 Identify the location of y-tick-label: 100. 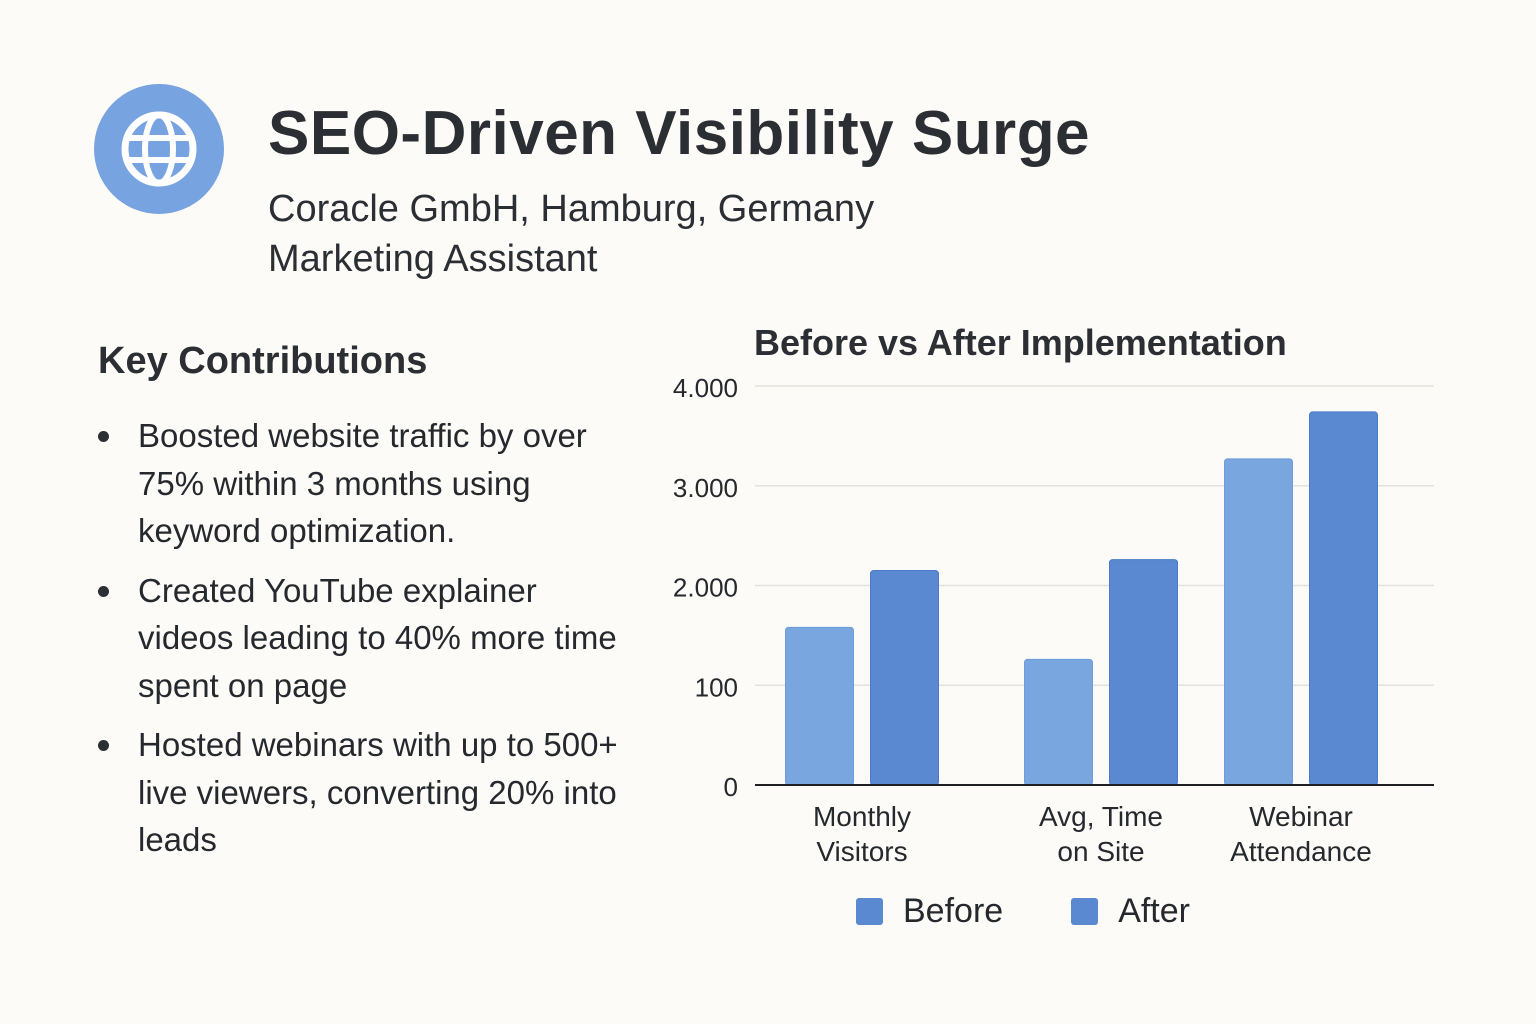
(716, 687).